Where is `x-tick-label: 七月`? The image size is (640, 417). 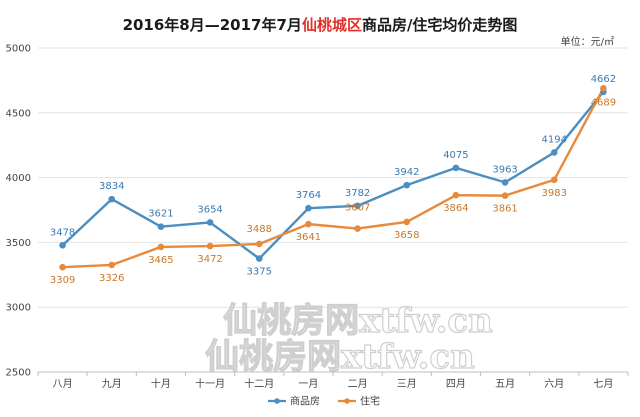
x-tick-label: 七月 is located at coordinates (603, 384).